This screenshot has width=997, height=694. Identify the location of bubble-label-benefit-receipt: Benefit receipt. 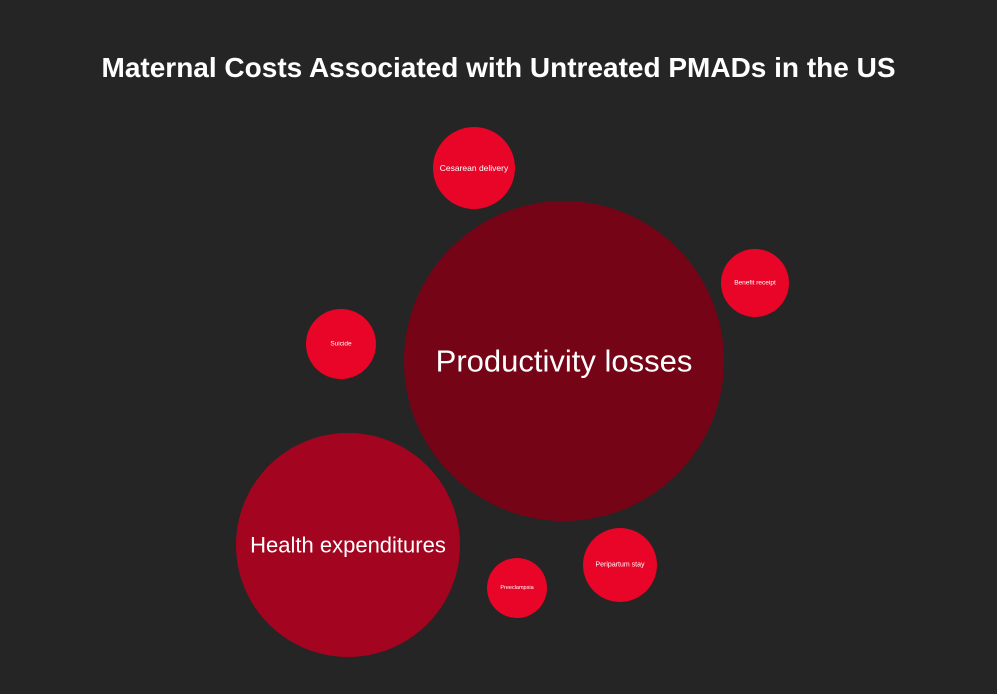
(755, 283).